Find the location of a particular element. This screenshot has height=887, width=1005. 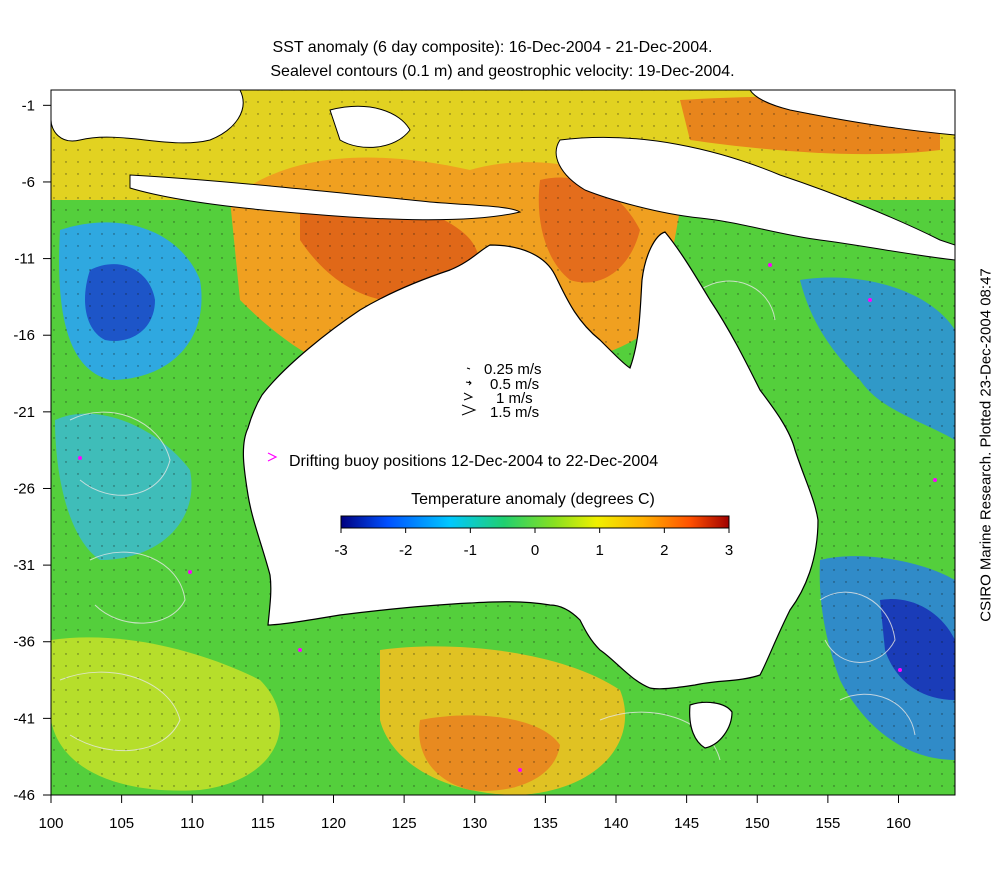

y-tick-label: -6 is located at coordinates (28, 182).